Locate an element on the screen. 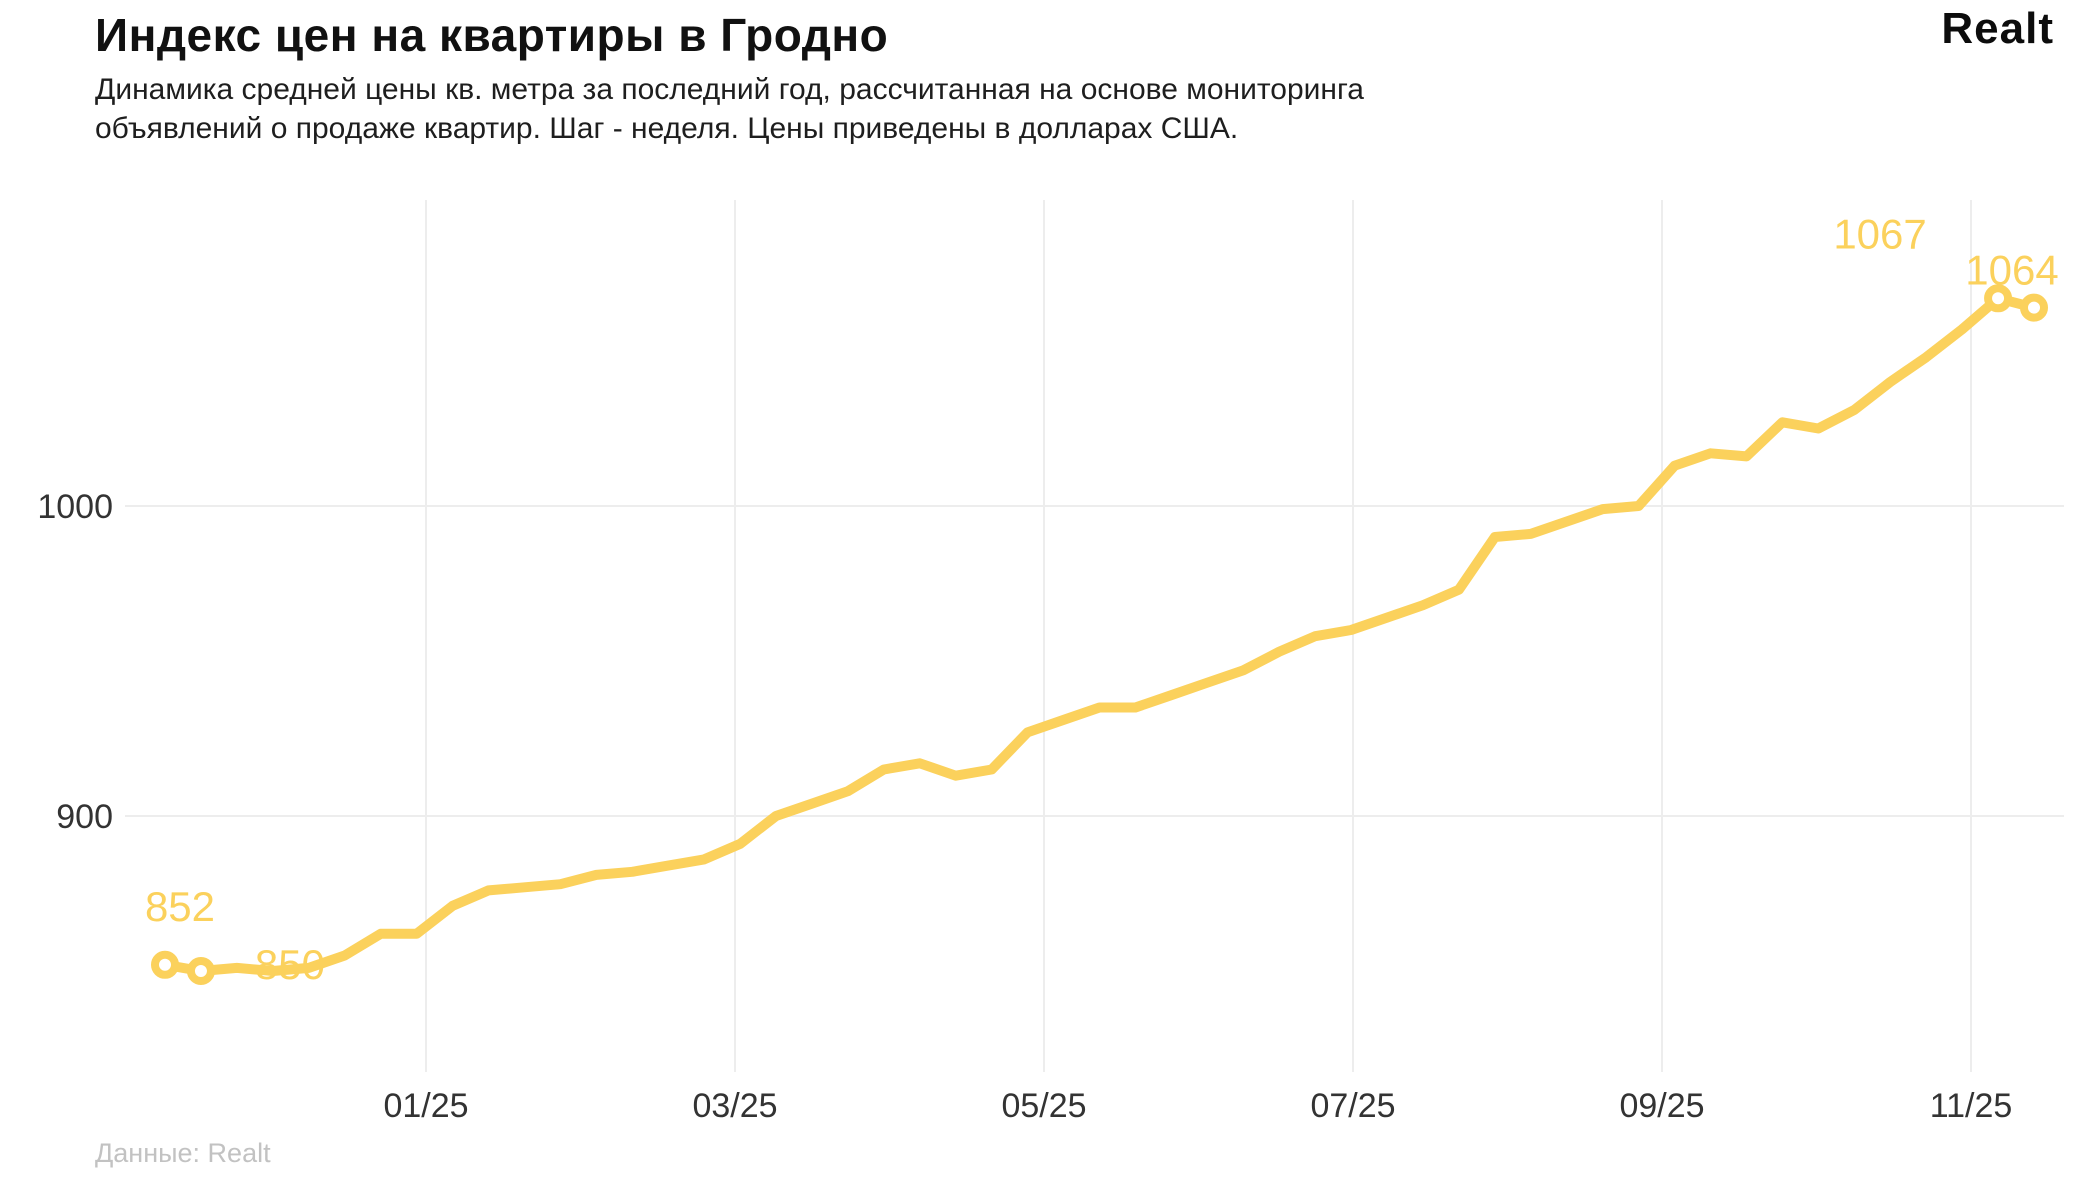  realt-logo: Realt is located at coordinates (1997, 28).